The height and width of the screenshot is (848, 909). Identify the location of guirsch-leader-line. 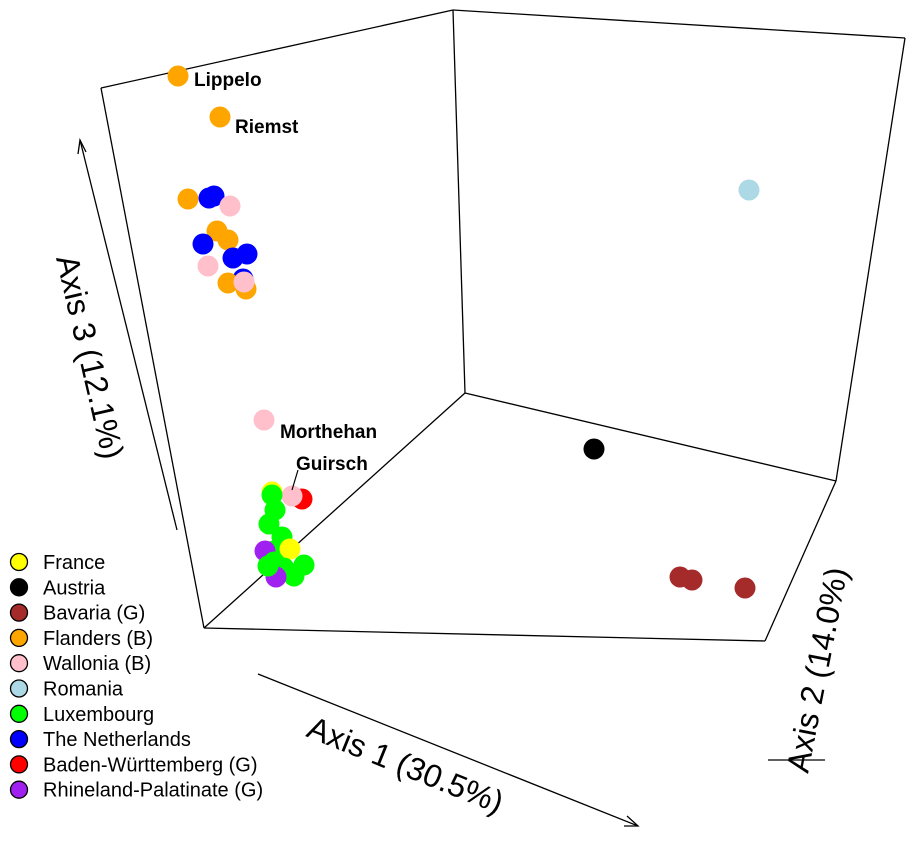
(295, 480).